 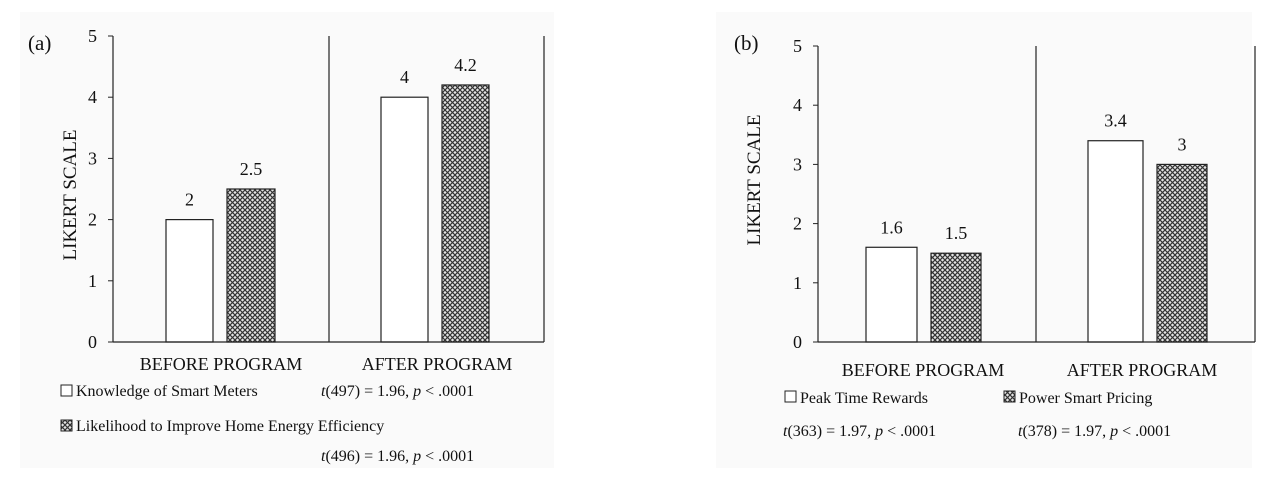 What do you see at coordinates (397, 391) in the screenshot?
I see `stat-text: t(497) = 1.96, p < .0001` at bounding box center [397, 391].